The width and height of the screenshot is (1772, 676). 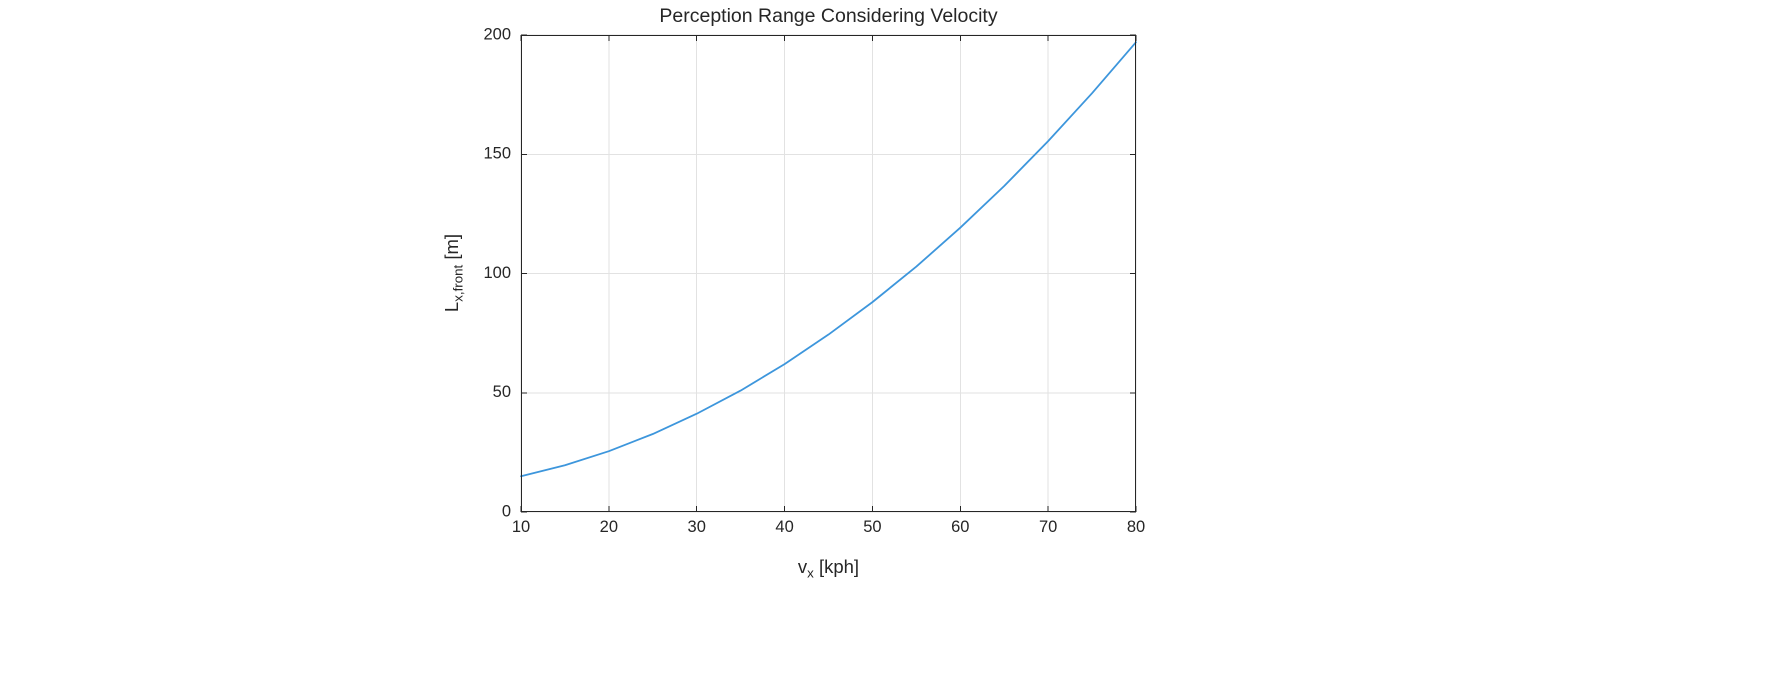 I want to click on x-tick-label: 50, so click(x=872, y=527).